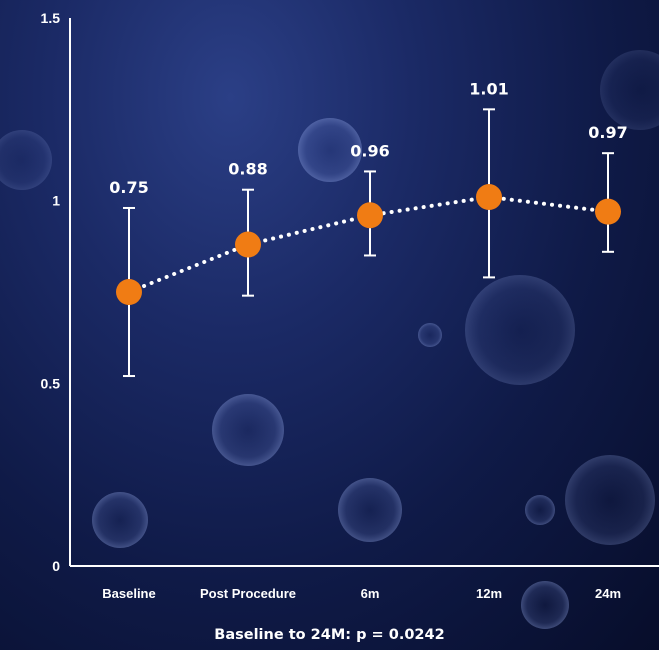  Describe the element at coordinates (489, 593) in the screenshot. I see `x-tick-label: 12m` at that location.